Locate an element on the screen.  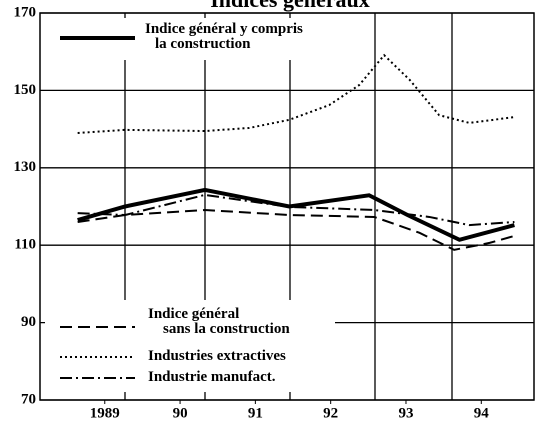
y-tick-label: 90 is located at coordinates (28, 322).